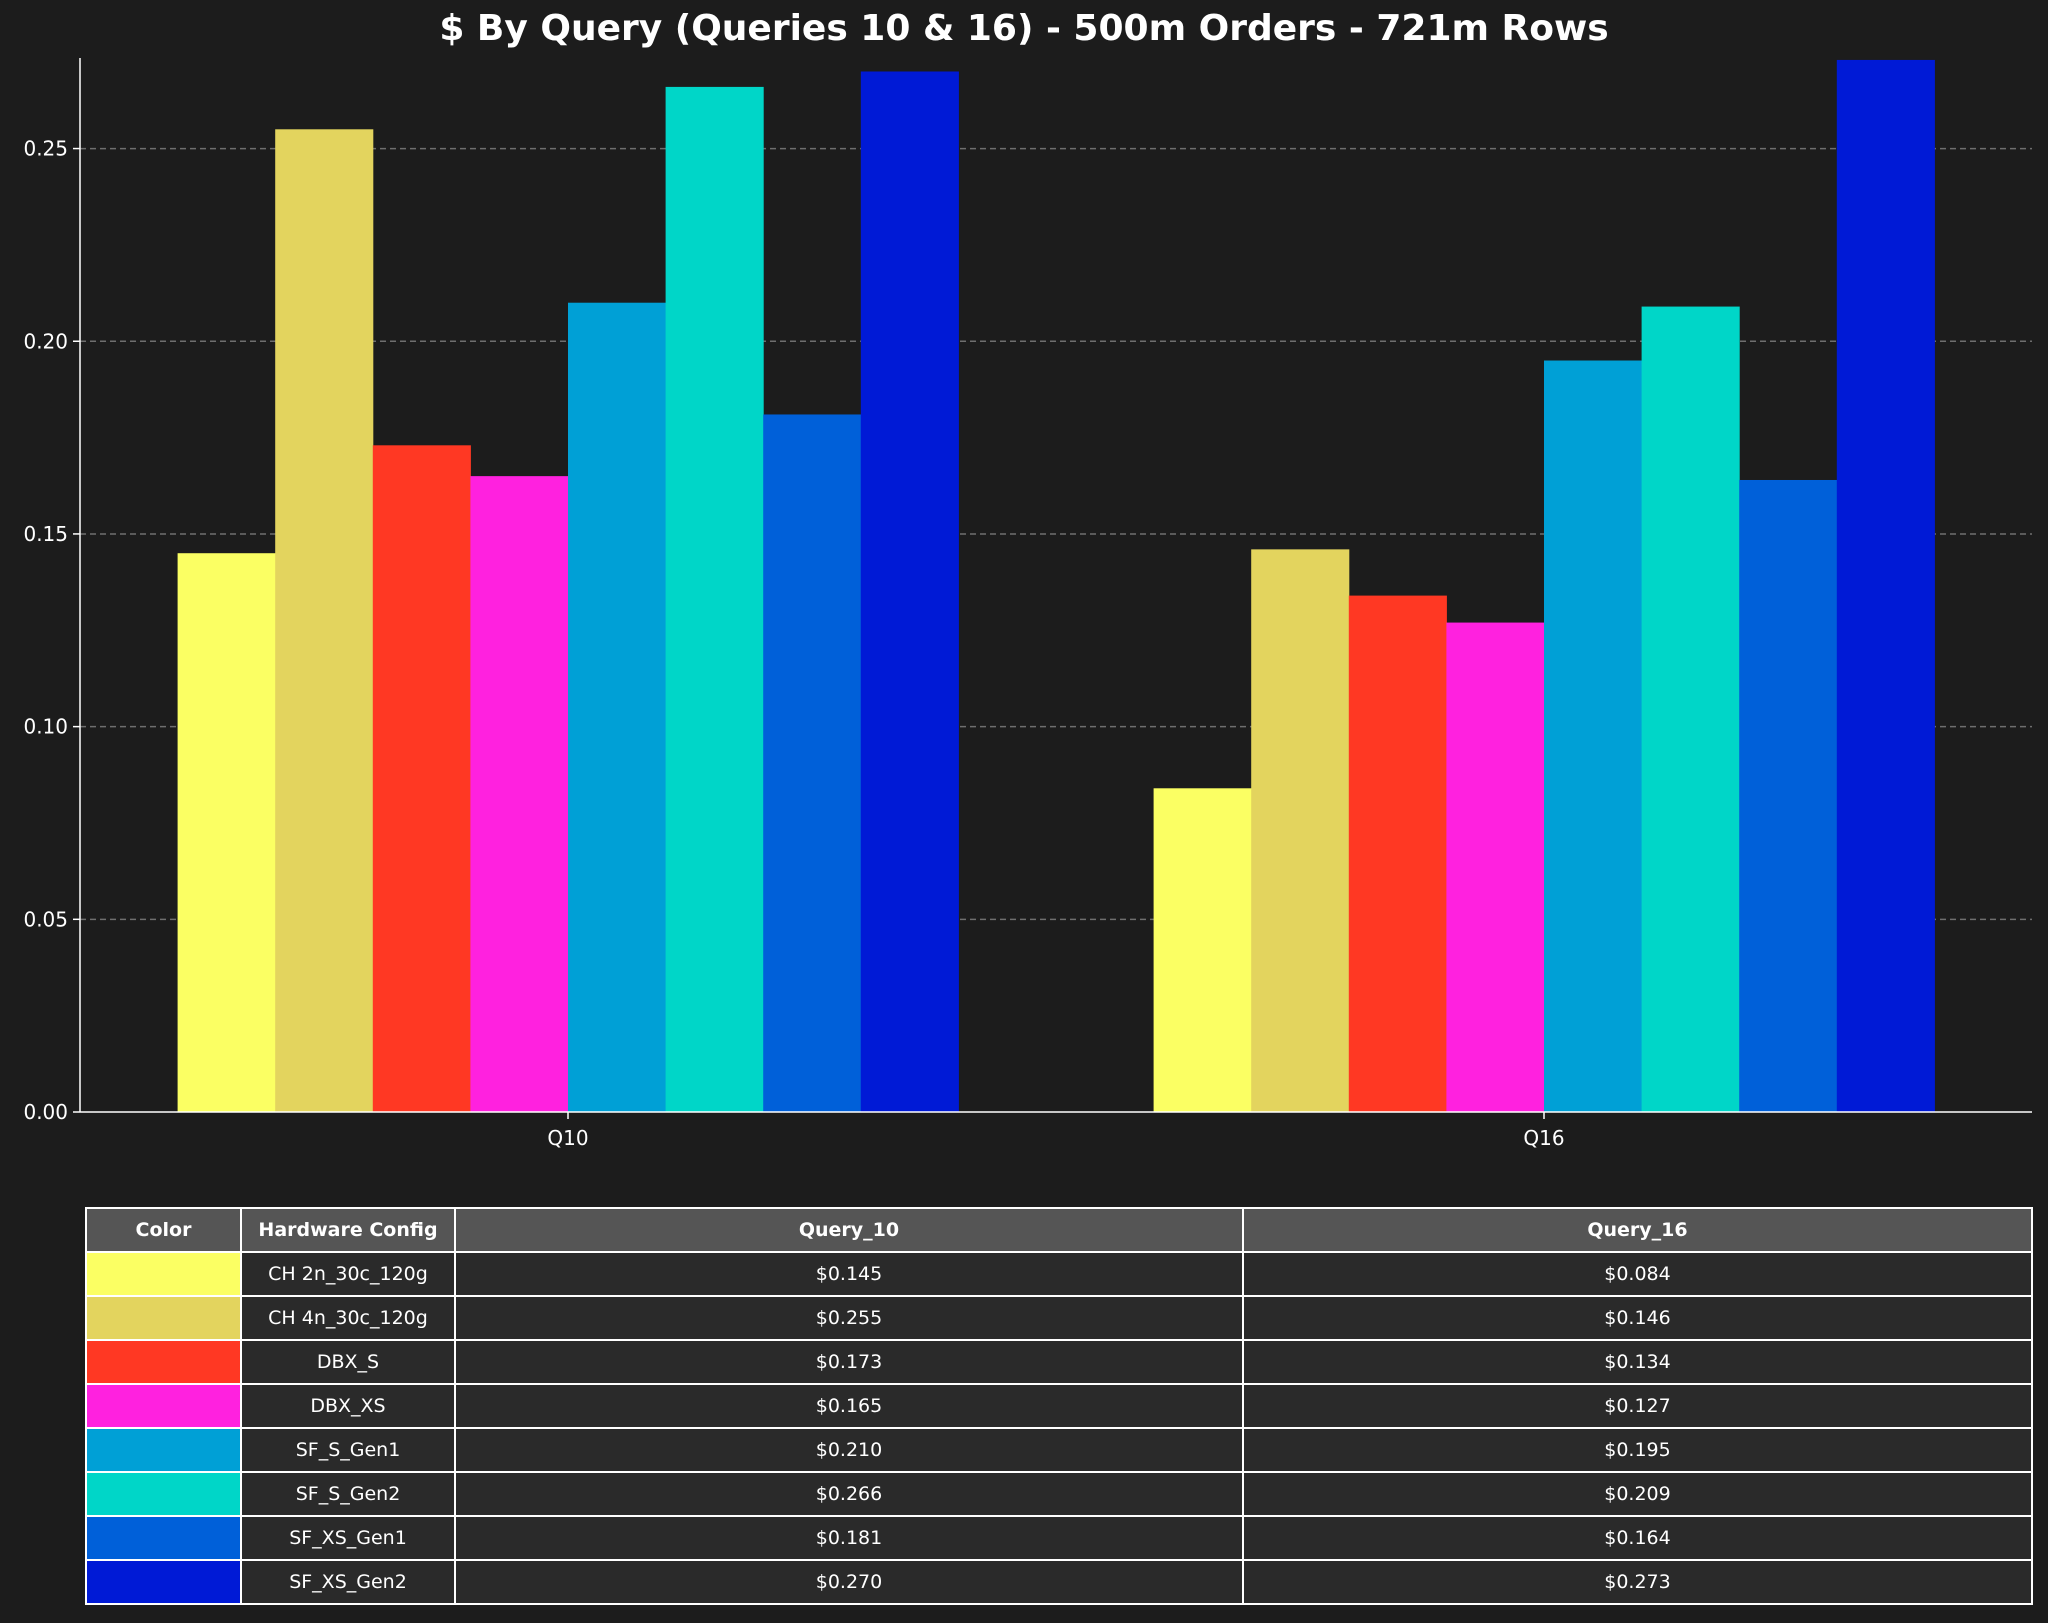 Image resolution: width=2048 pixels, height=1623 pixels. What do you see at coordinates (849, 1362) in the screenshot?
I see `q10-cell: $0.173` at bounding box center [849, 1362].